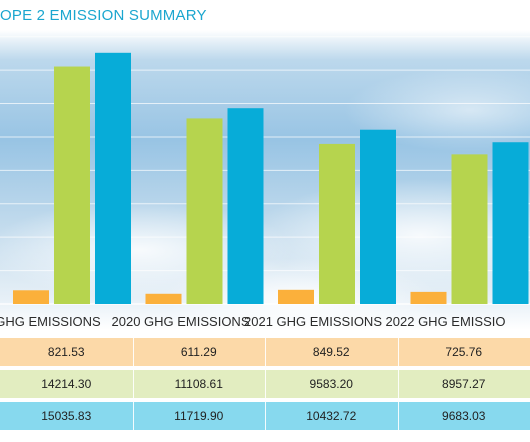 The image size is (530, 442). I want to click on category-tick-label: GHG EMISSIONS, so click(50, 321).